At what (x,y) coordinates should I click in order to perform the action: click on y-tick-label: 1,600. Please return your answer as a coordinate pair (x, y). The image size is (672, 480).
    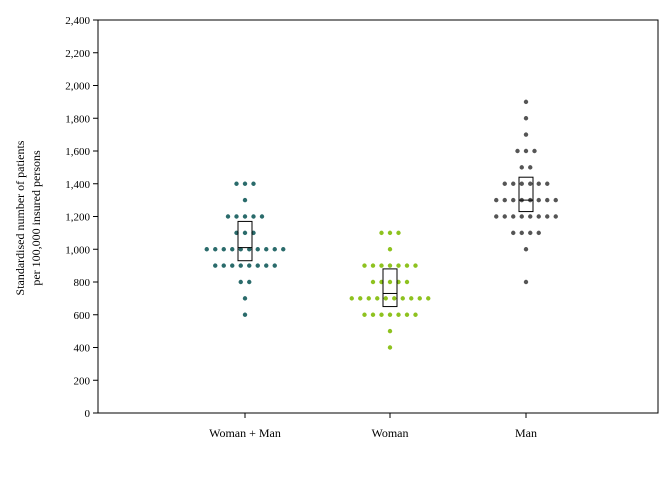
    Looking at the image, I should click on (77, 152).